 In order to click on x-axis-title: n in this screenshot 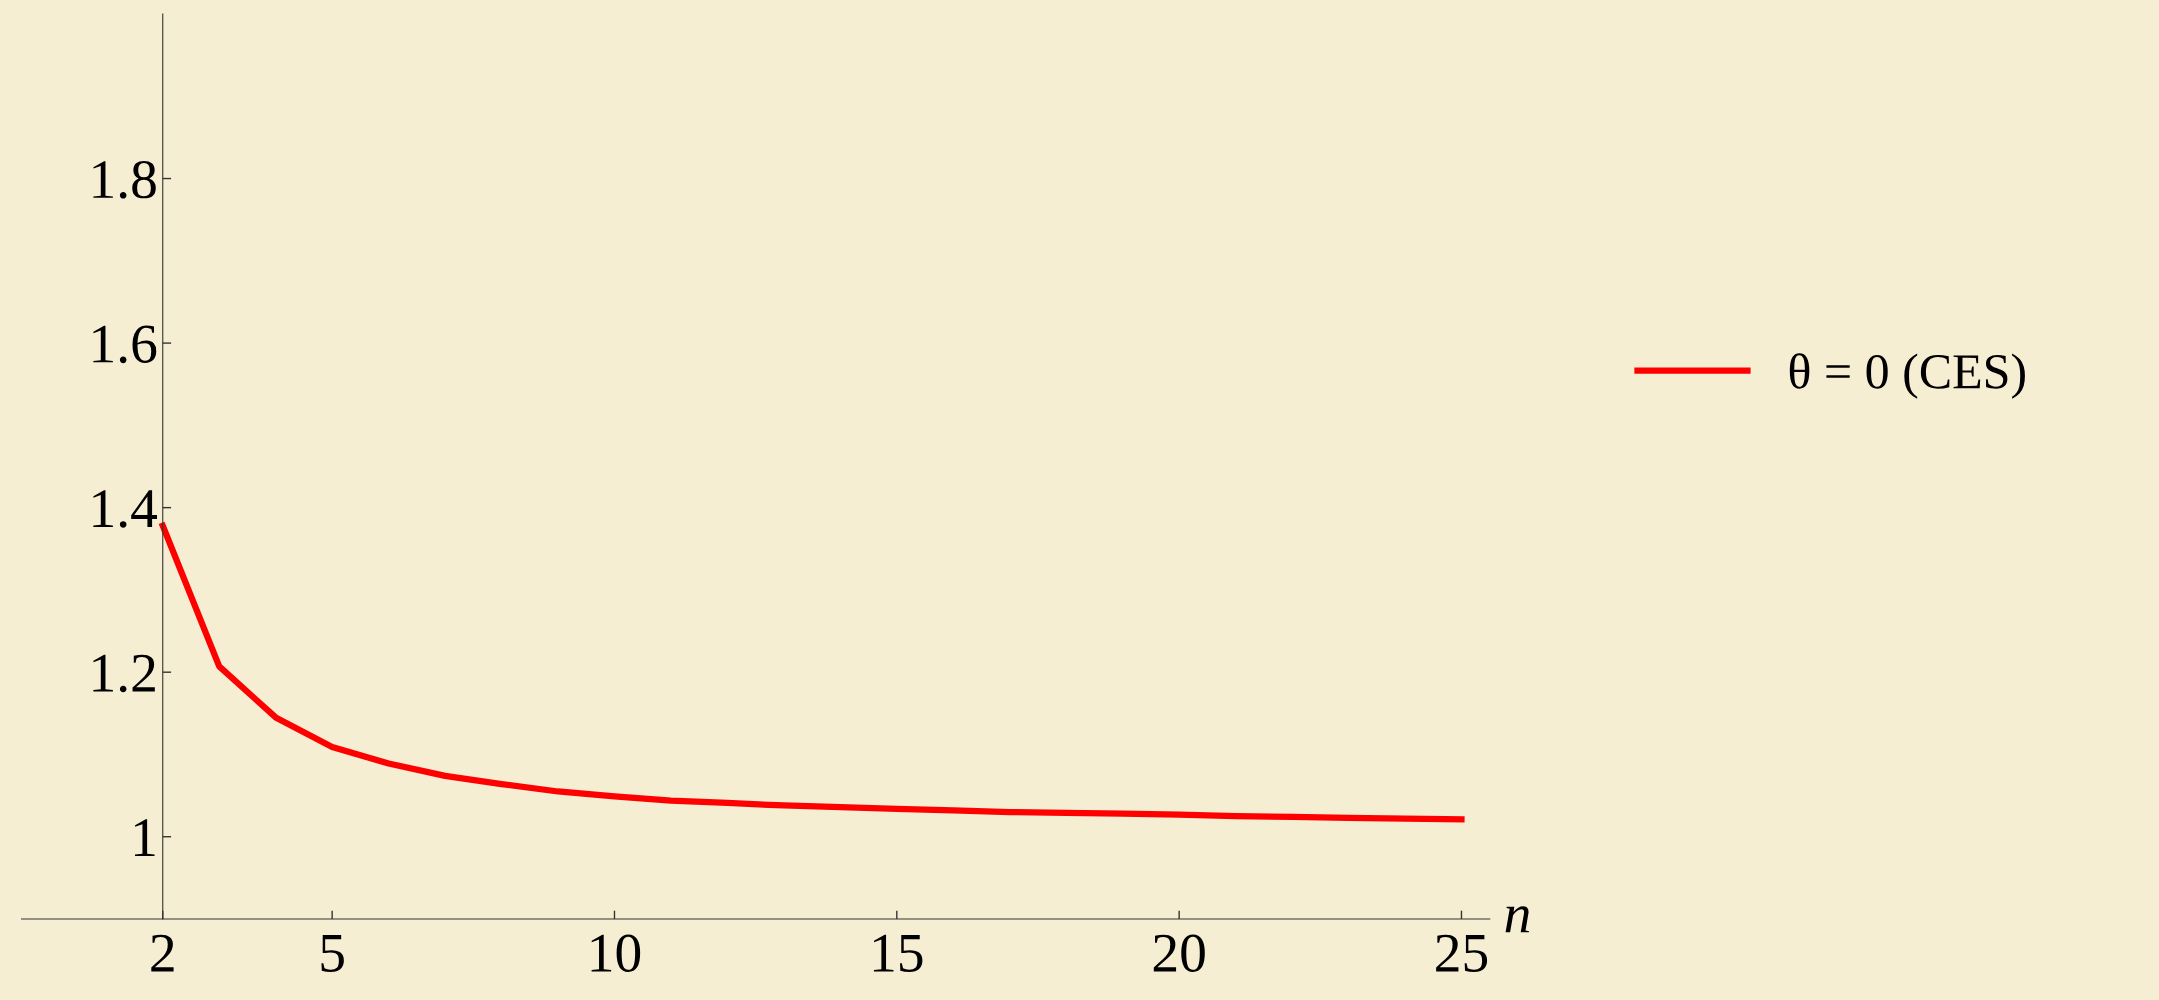, I will do `click(1517, 919)`.